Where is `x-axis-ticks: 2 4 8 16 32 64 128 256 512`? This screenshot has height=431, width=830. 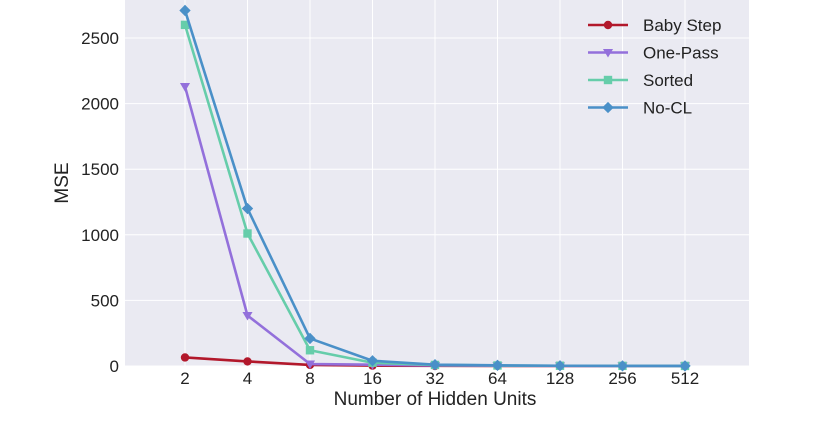
x-axis-ticks: 2 4 8 16 32 64 128 256 512 is located at coordinates (439, 378).